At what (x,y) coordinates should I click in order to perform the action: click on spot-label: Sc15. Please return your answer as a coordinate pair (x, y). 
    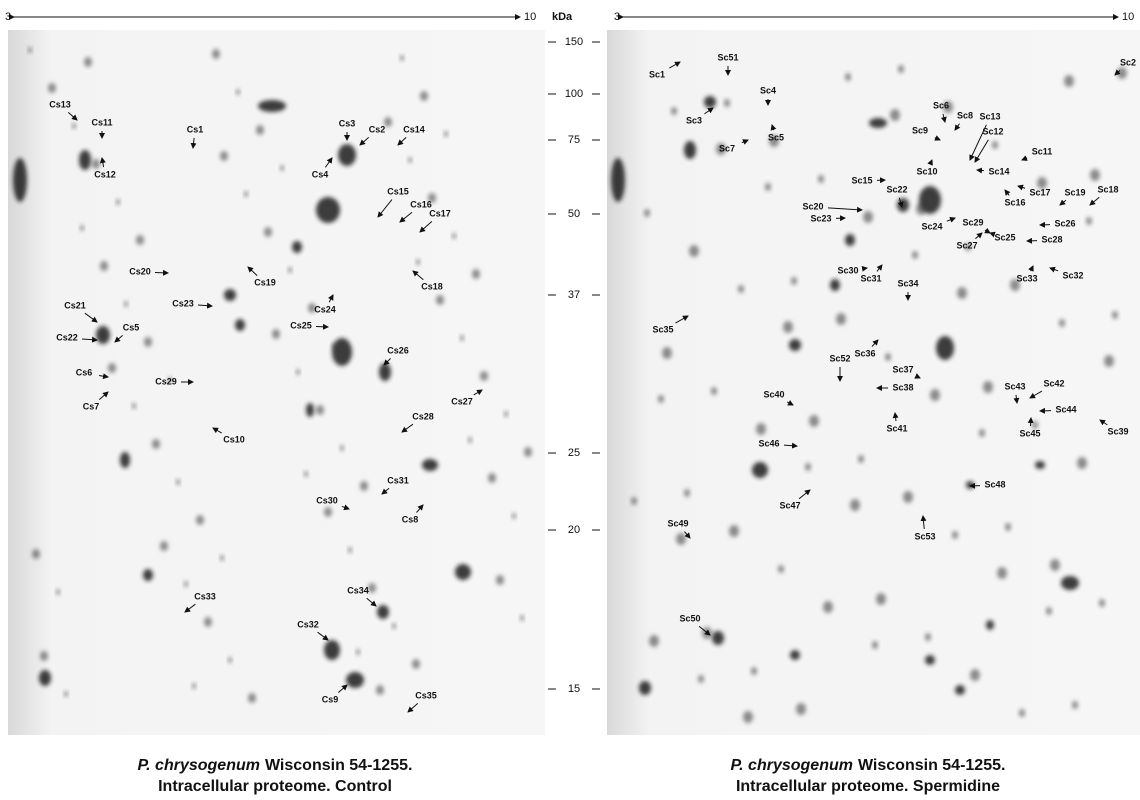
    Looking at the image, I should click on (861, 180).